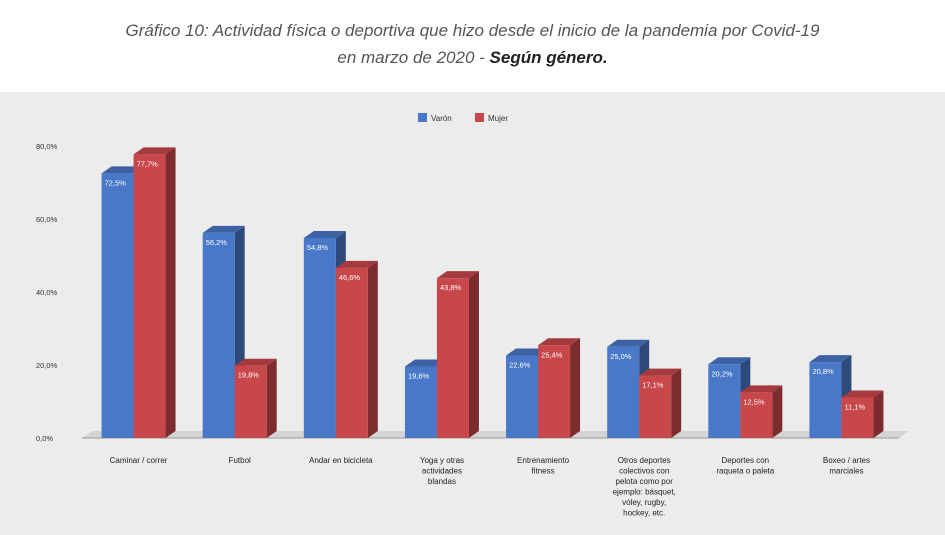 The image size is (945, 535). I want to click on x-tick-label: Andar en bicicleta, so click(341, 460).